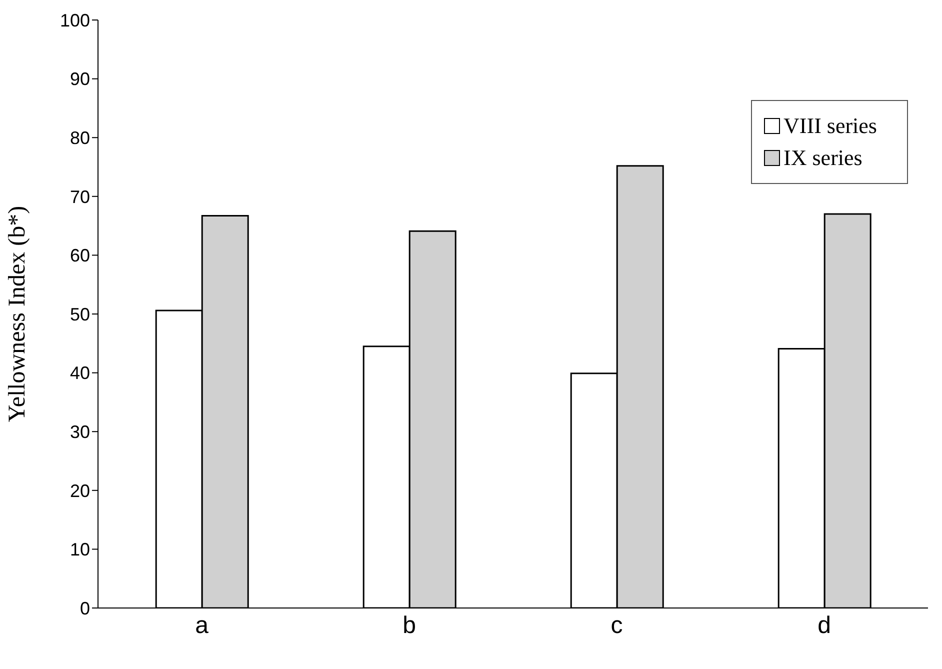 The width and height of the screenshot is (942, 669). Describe the element at coordinates (80, 196) in the screenshot. I see `y-tick-label: 70` at that location.